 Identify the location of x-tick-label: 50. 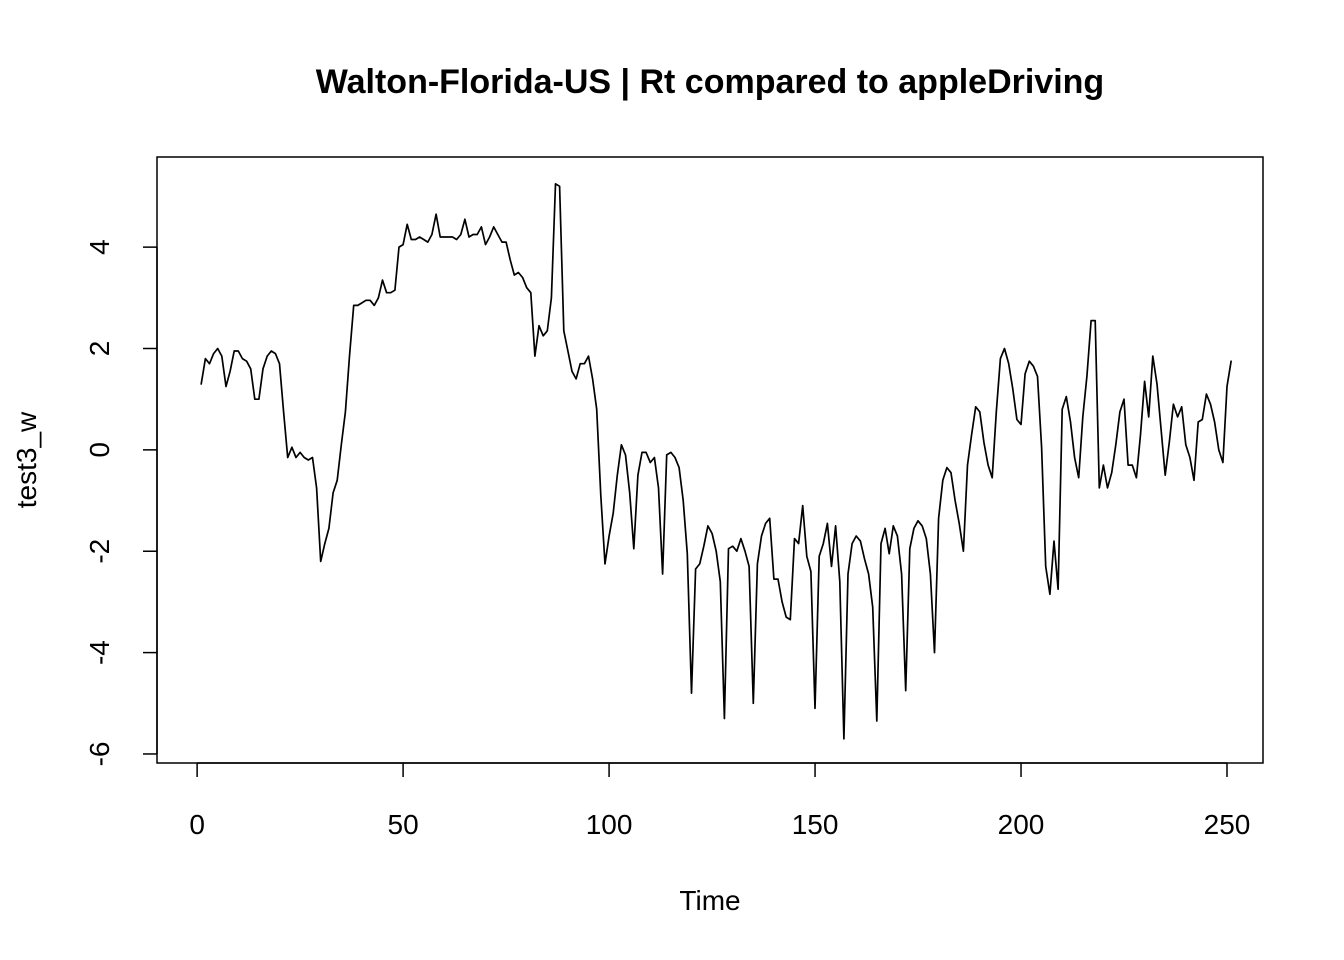
(403, 824).